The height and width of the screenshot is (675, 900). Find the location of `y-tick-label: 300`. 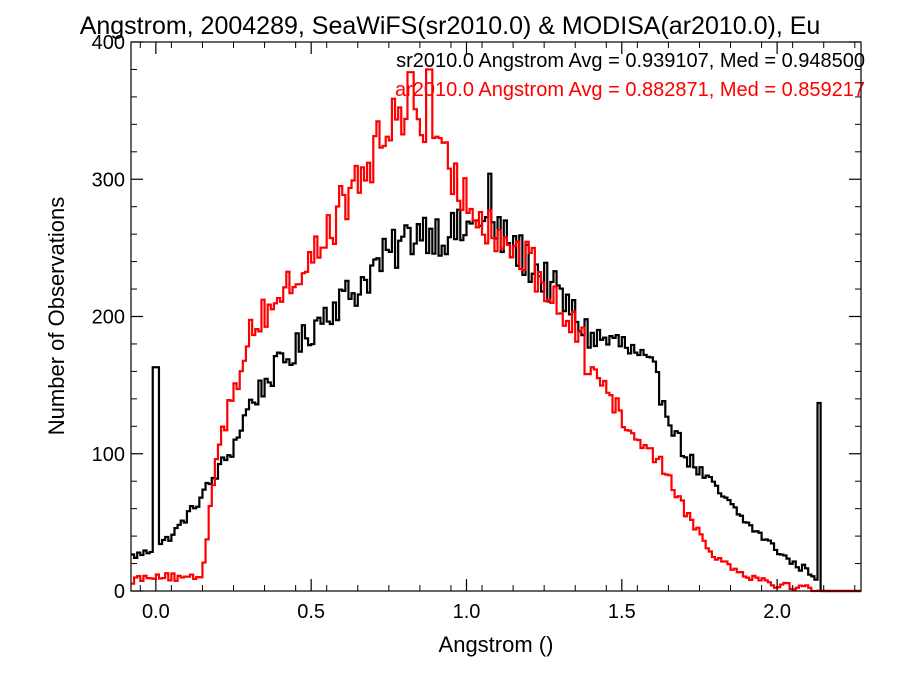

y-tick-label: 300 is located at coordinates (108, 180).